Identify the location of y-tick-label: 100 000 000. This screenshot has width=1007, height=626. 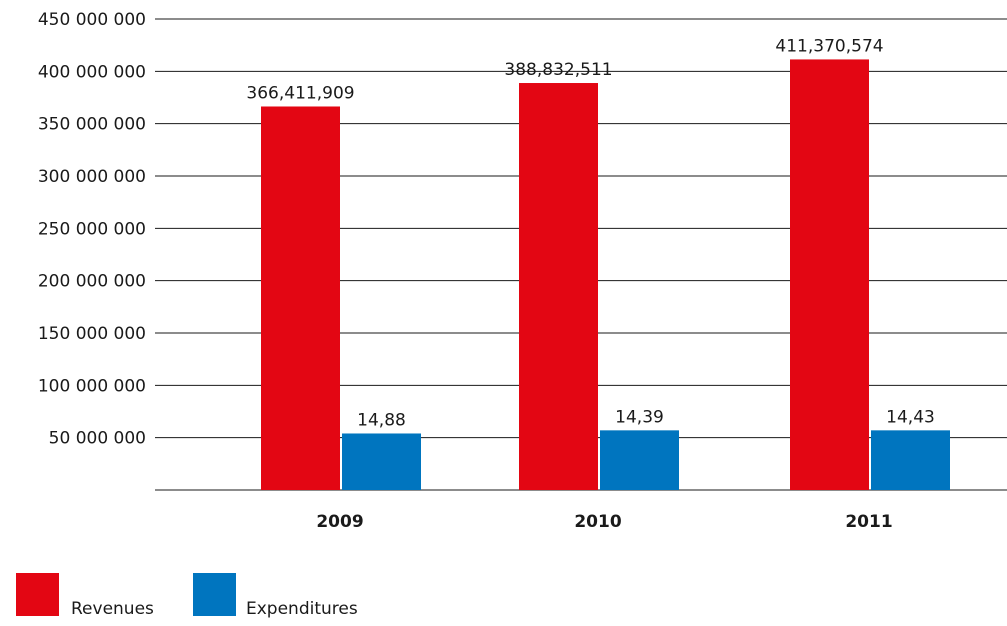
(92, 386).